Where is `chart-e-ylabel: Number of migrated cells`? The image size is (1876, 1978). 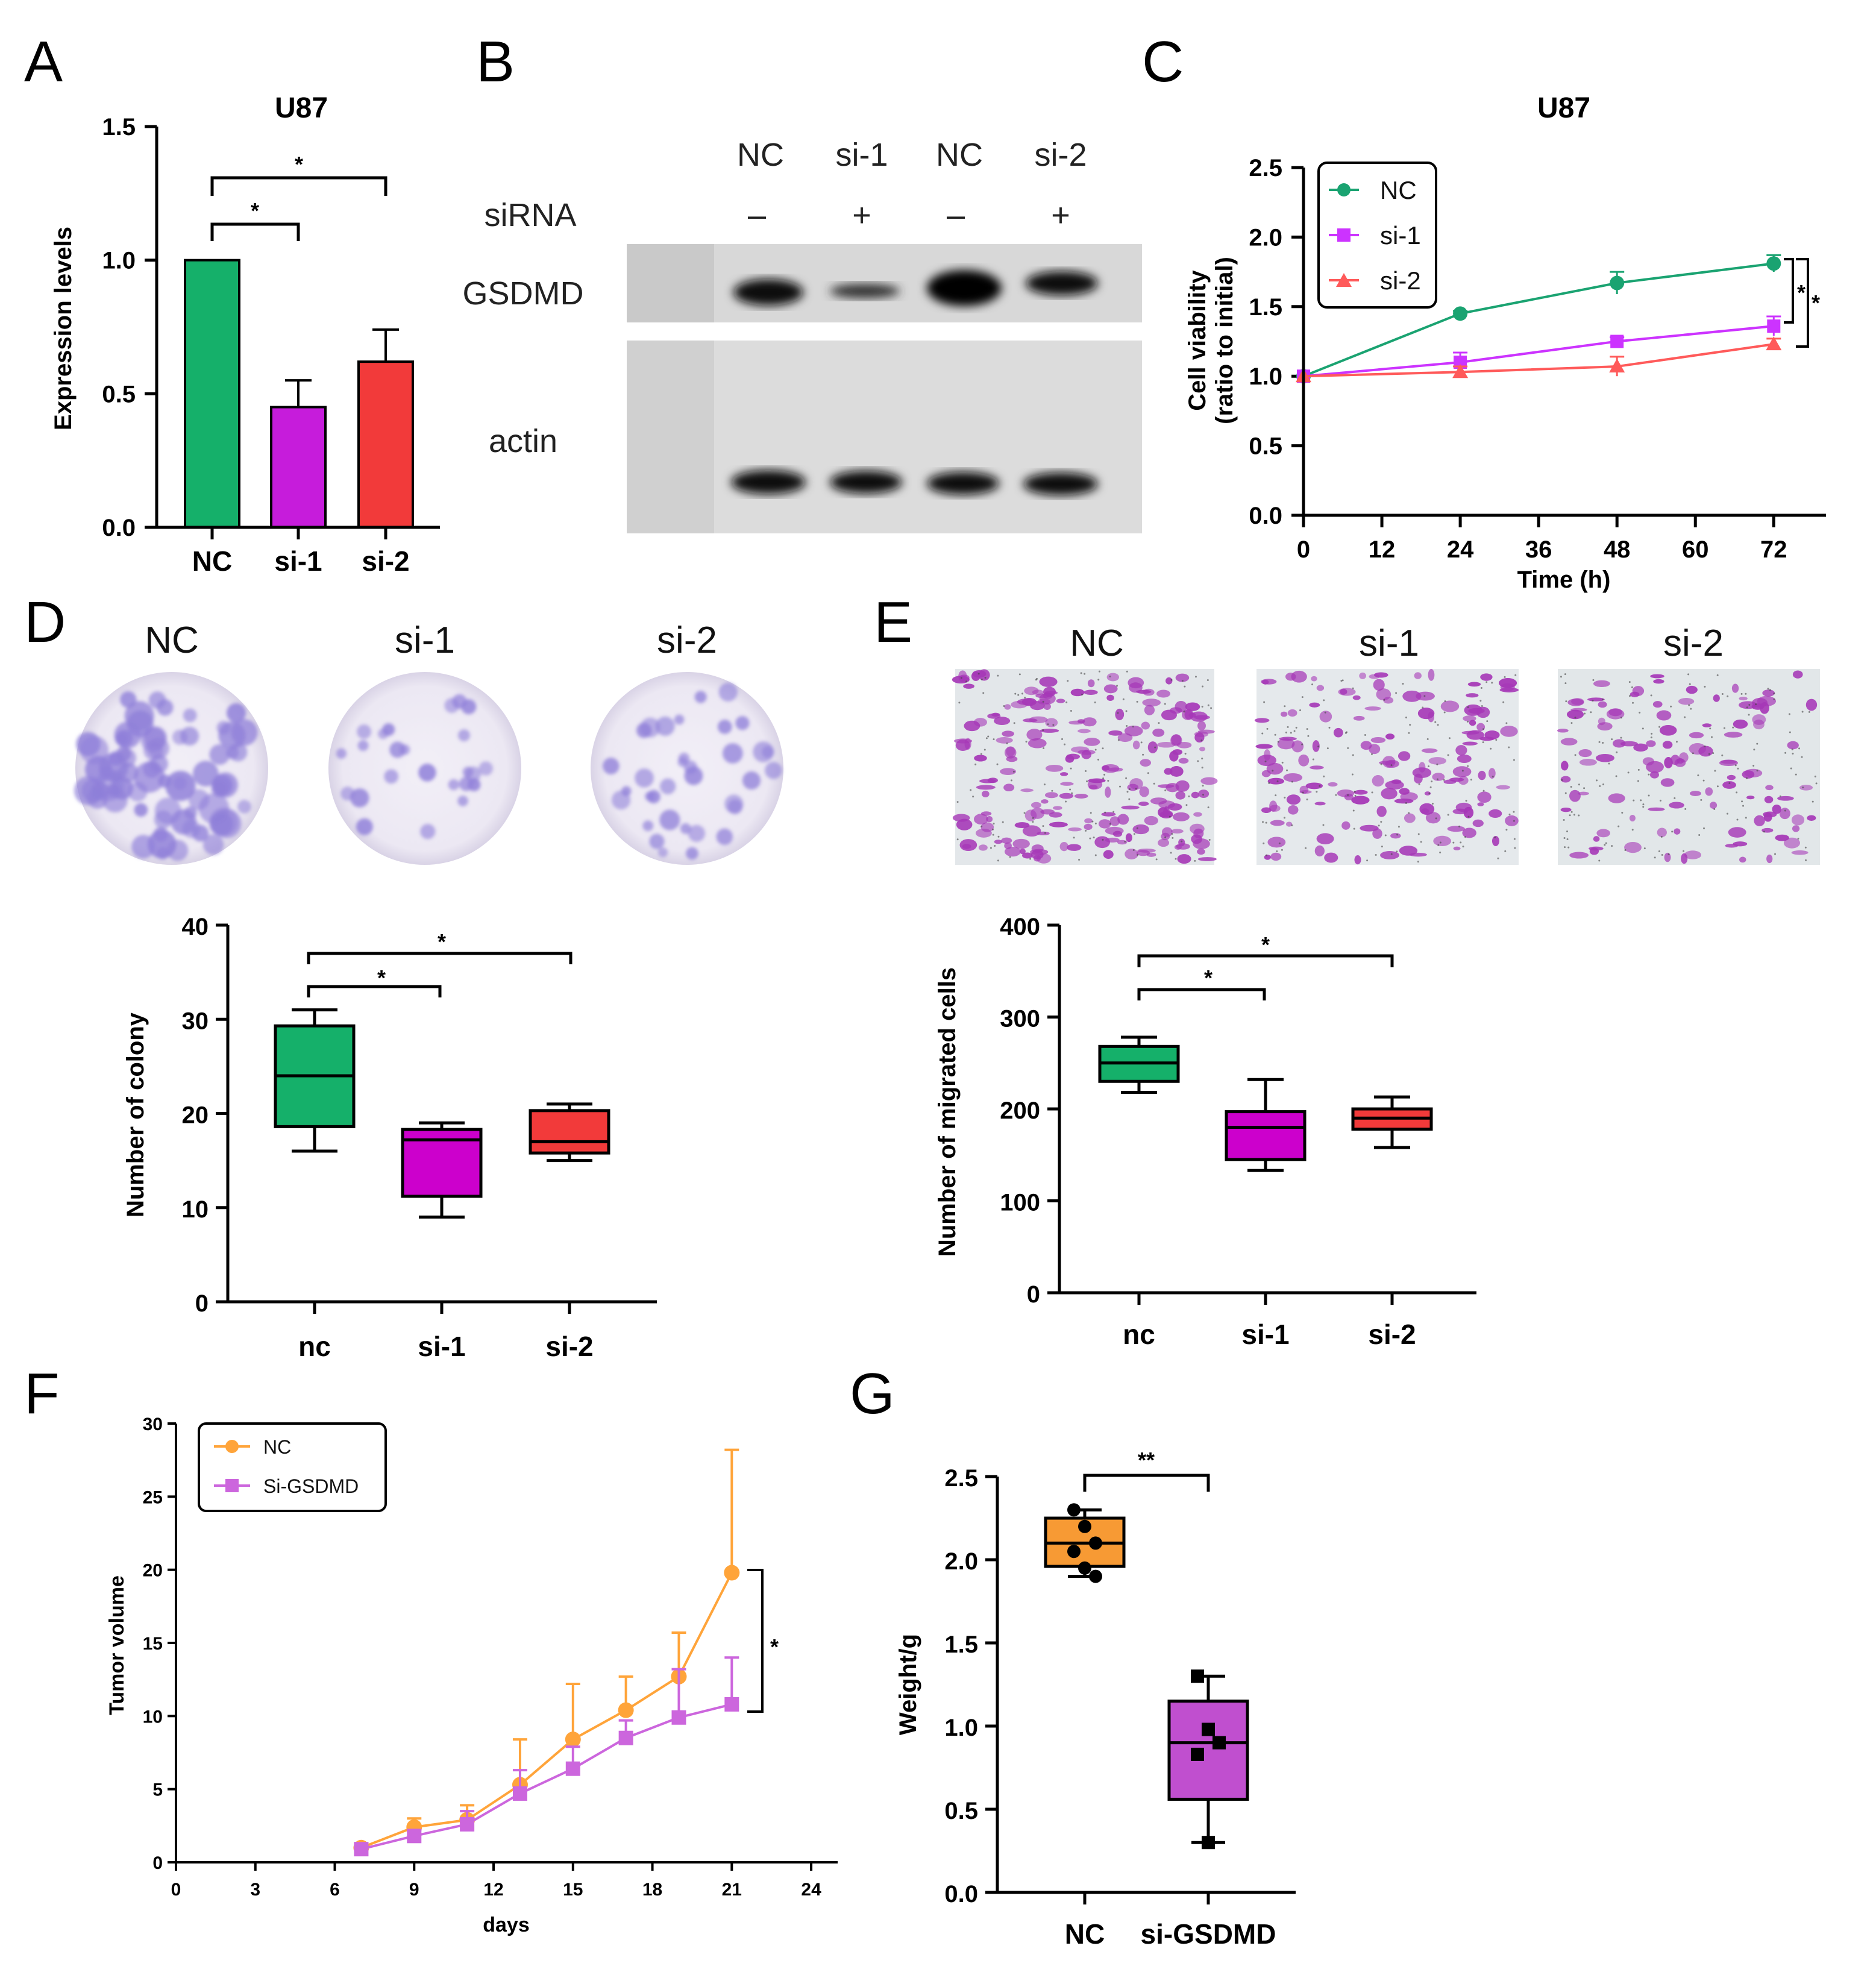
chart-e-ylabel: Number of migrated cells is located at coordinates (947, 1112).